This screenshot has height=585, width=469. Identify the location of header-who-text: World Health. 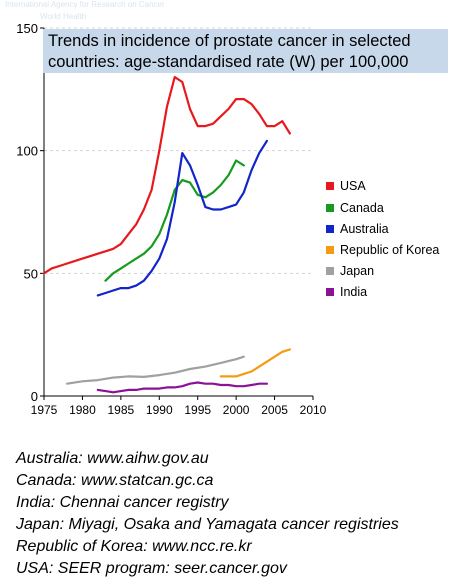
(63, 16).